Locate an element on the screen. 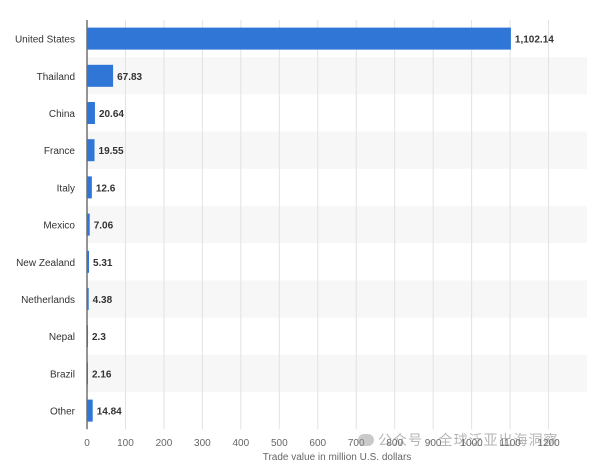  value-label: 5.31 is located at coordinates (103, 263).